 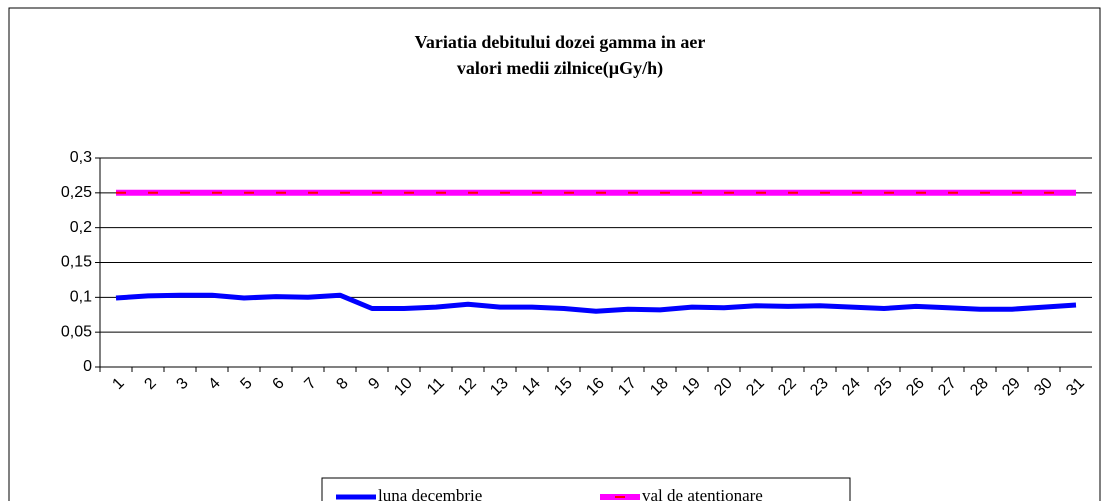 What do you see at coordinates (560, 68) in the screenshot?
I see `chart-subtitle: valori medii zilnice(µGy/h)` at bounding box center [560, 68].